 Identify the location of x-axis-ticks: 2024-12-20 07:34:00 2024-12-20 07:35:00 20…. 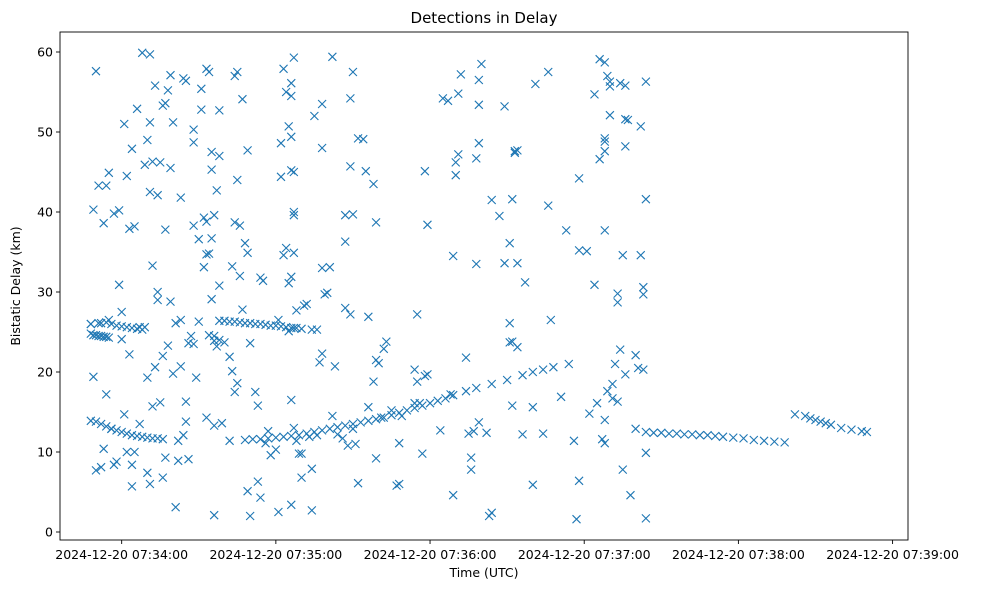
(507, 551).